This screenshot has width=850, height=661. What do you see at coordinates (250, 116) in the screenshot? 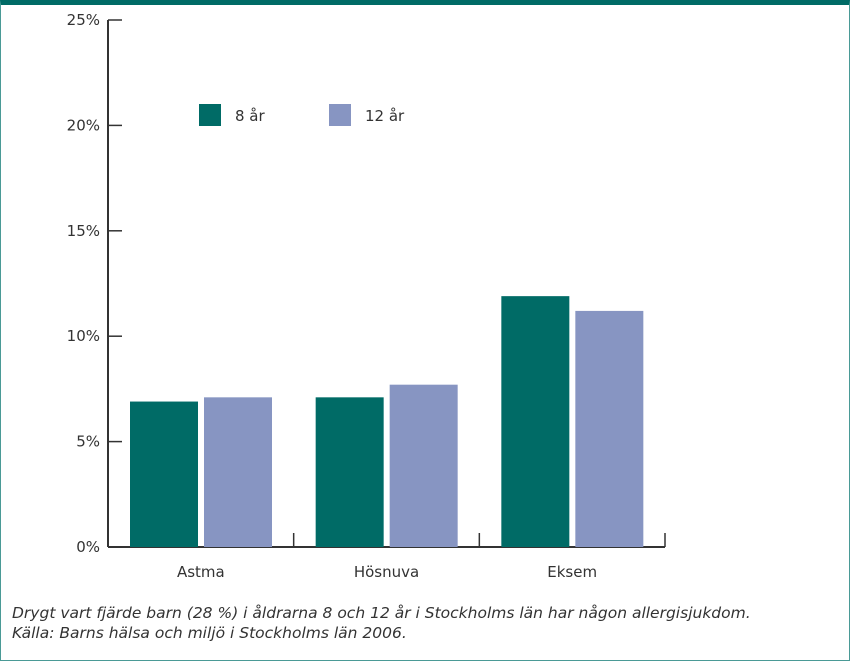
I see `legend-label-series-1: 8 år` at bounding box center [250, 116].